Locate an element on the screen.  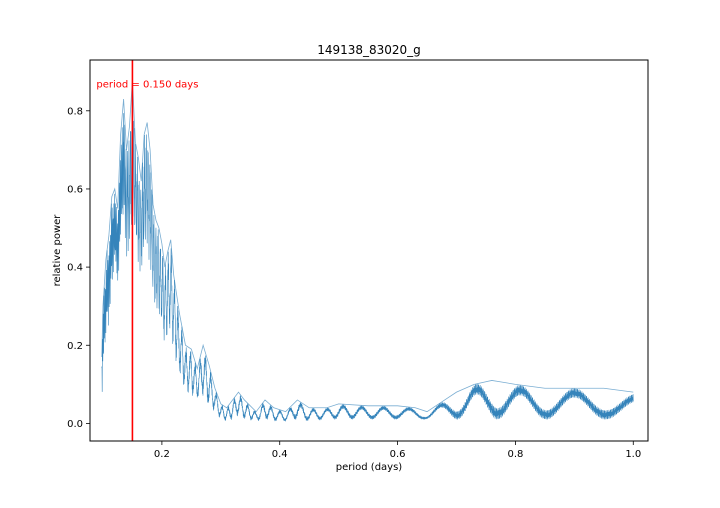
y-tick-label: 0.2 is located at coordinates (75, 346).